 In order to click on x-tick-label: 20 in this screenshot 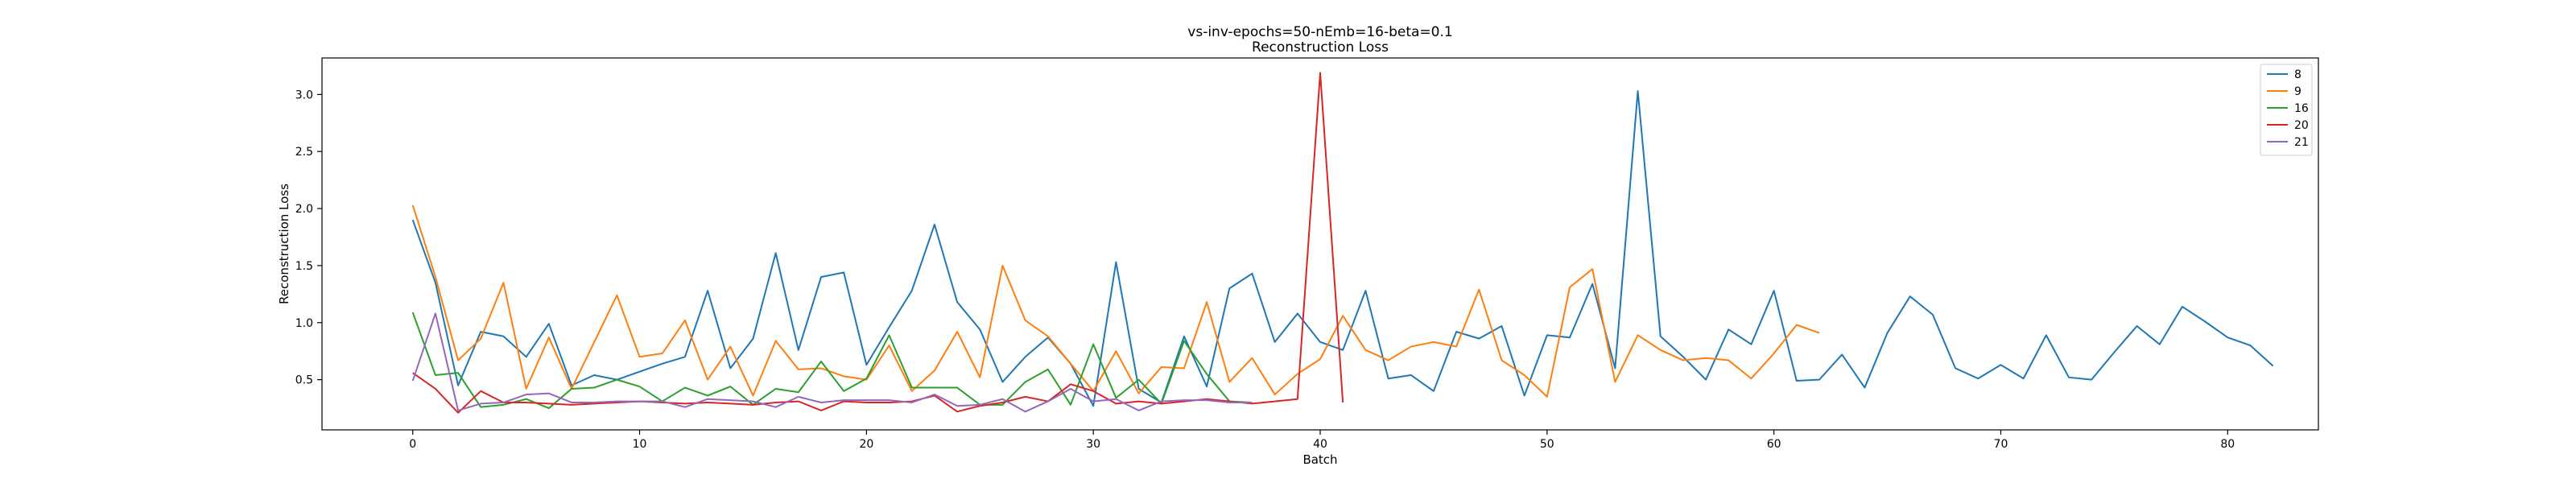, I will do `click(866, 444)`.